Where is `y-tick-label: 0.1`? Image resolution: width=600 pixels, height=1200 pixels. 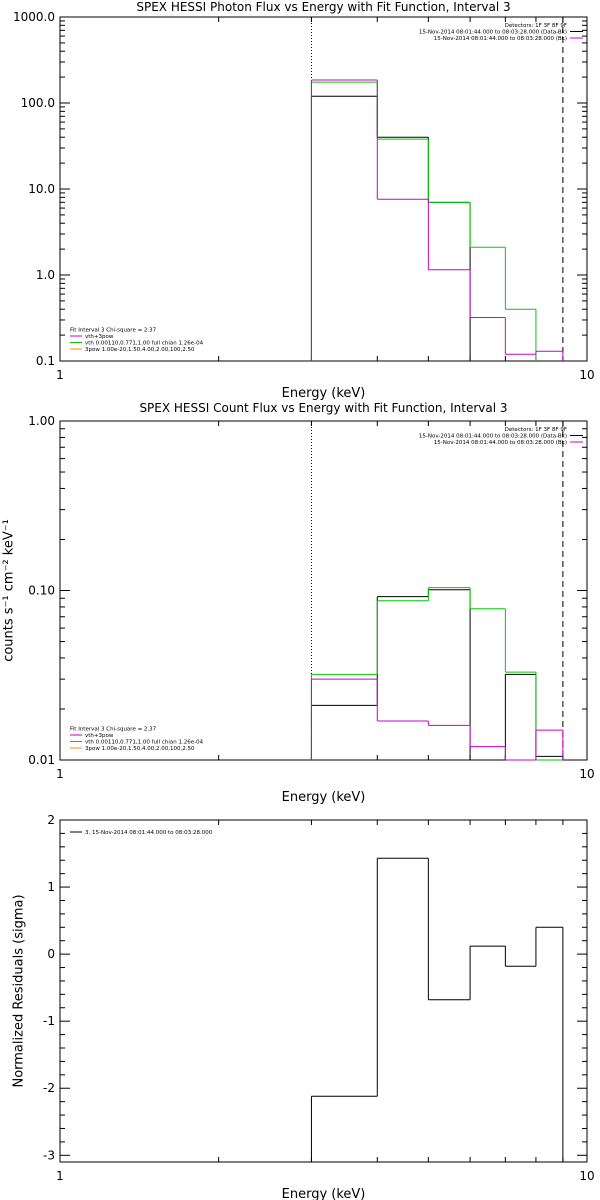
y-tick-label: 0.1 is located at coordinates (45, 361).